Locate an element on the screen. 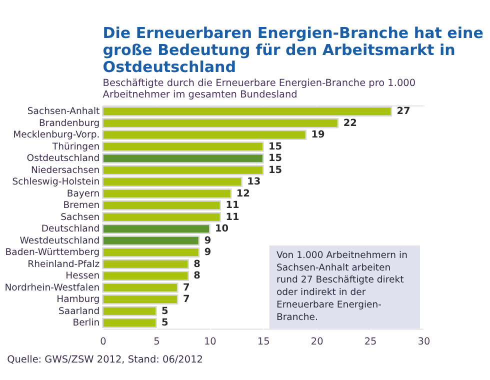 The image size is (490, 380). source-note: Quelle: GWS/ZSW 2012, Stand: 06/2012 is located at coordinates (105, 360).